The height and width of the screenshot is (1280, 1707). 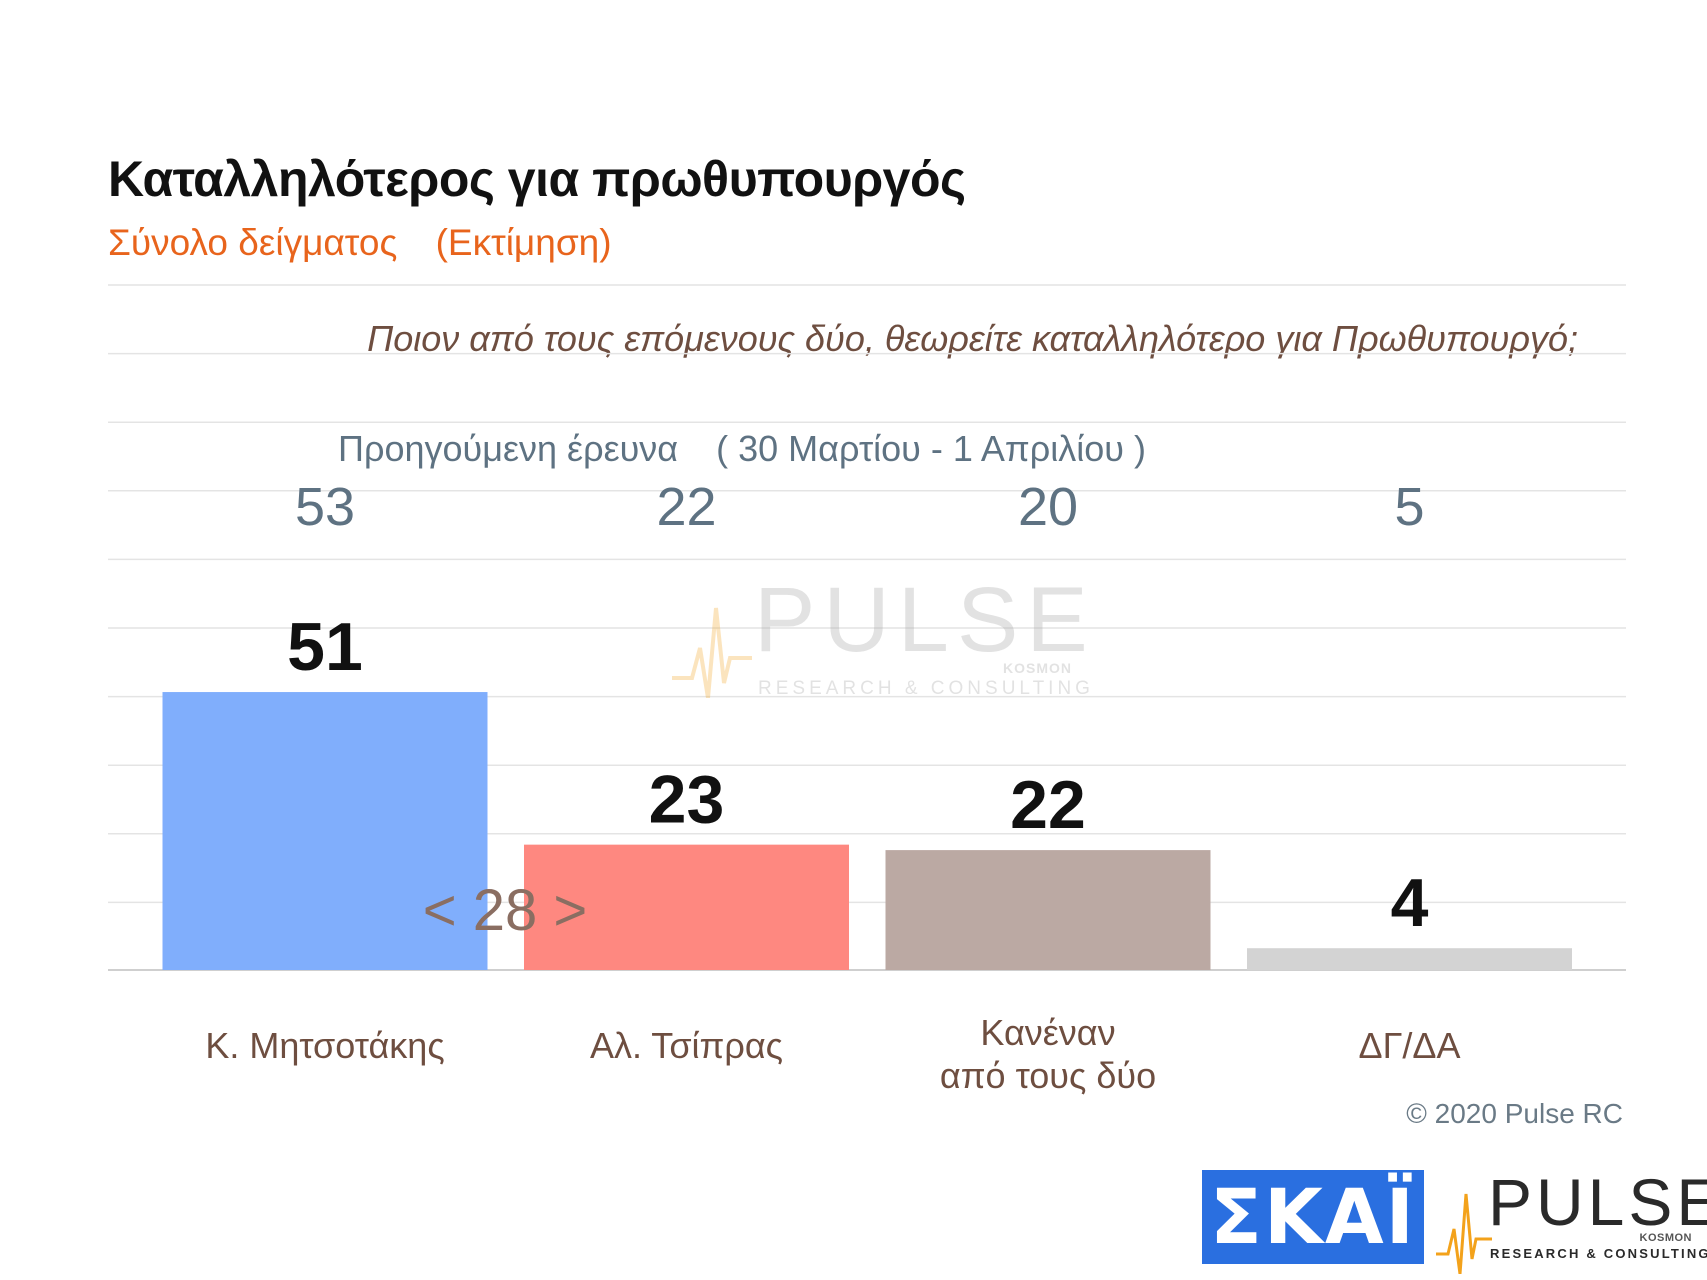 What do you see at coordinates (1048, 1075) in the screenshot?
I see `category-label: από τους δύο` at bounding box center [1048, 1075].